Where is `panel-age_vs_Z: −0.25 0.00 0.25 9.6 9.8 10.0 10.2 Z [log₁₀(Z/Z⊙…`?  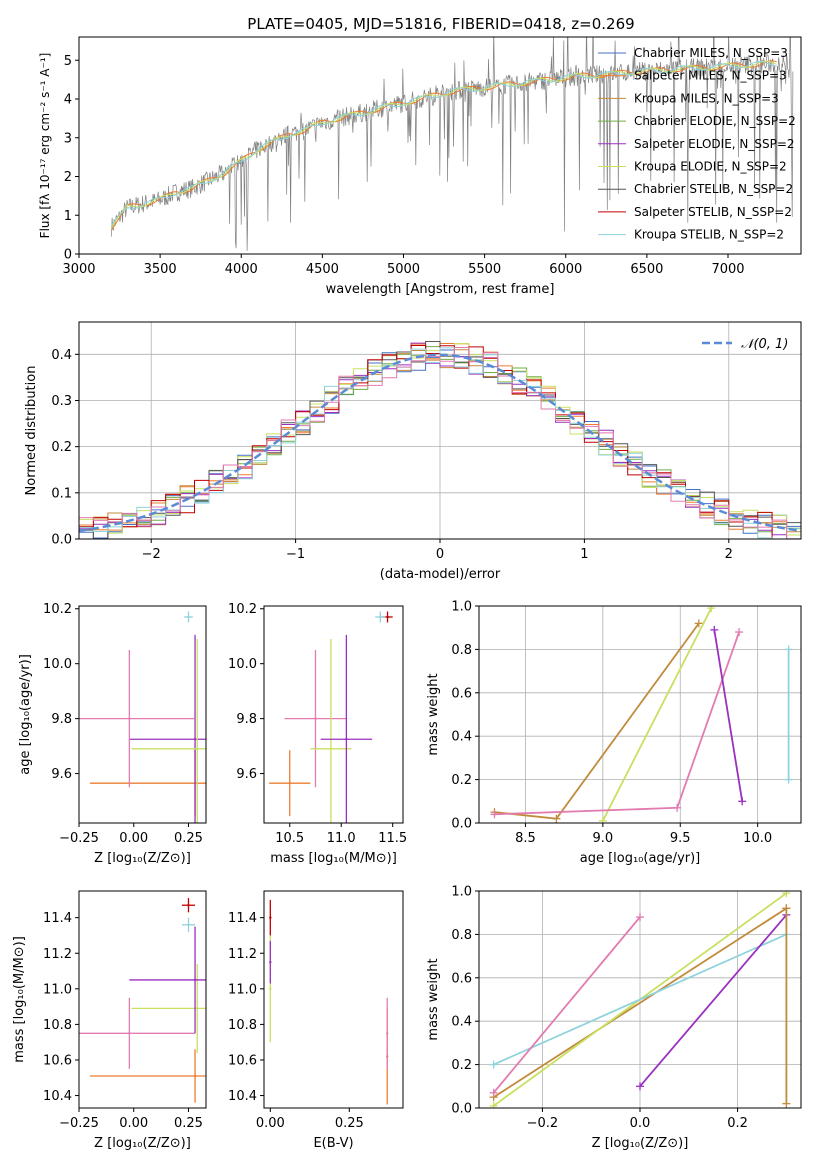 panel-age_vs_Z: −0.25 0.00 0.25 9.6 9.8 10.0 10.2 Z [log₁₀(Z/Z⊙… is located at coordinates (112, 734).